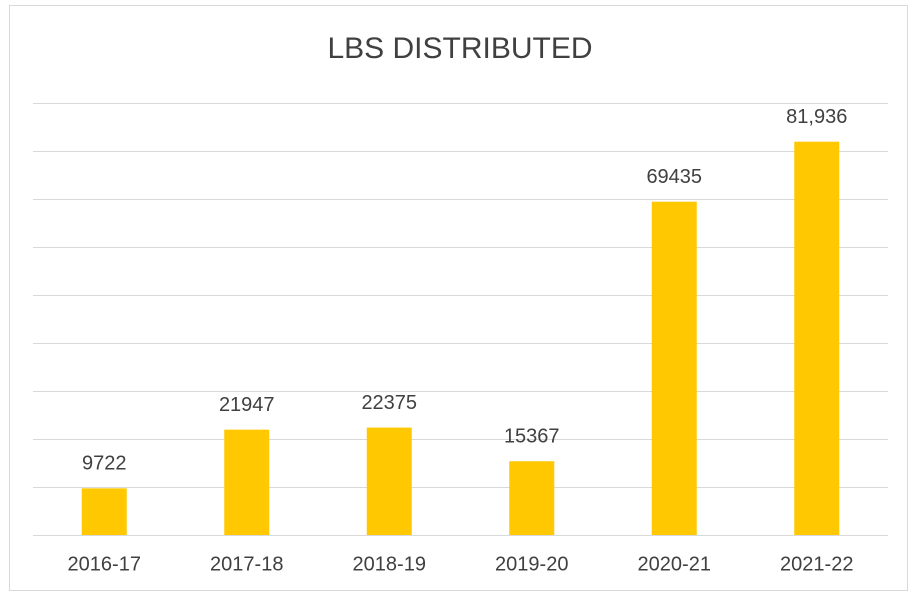  I want to click on data-label: 15367, so click(532, 437).